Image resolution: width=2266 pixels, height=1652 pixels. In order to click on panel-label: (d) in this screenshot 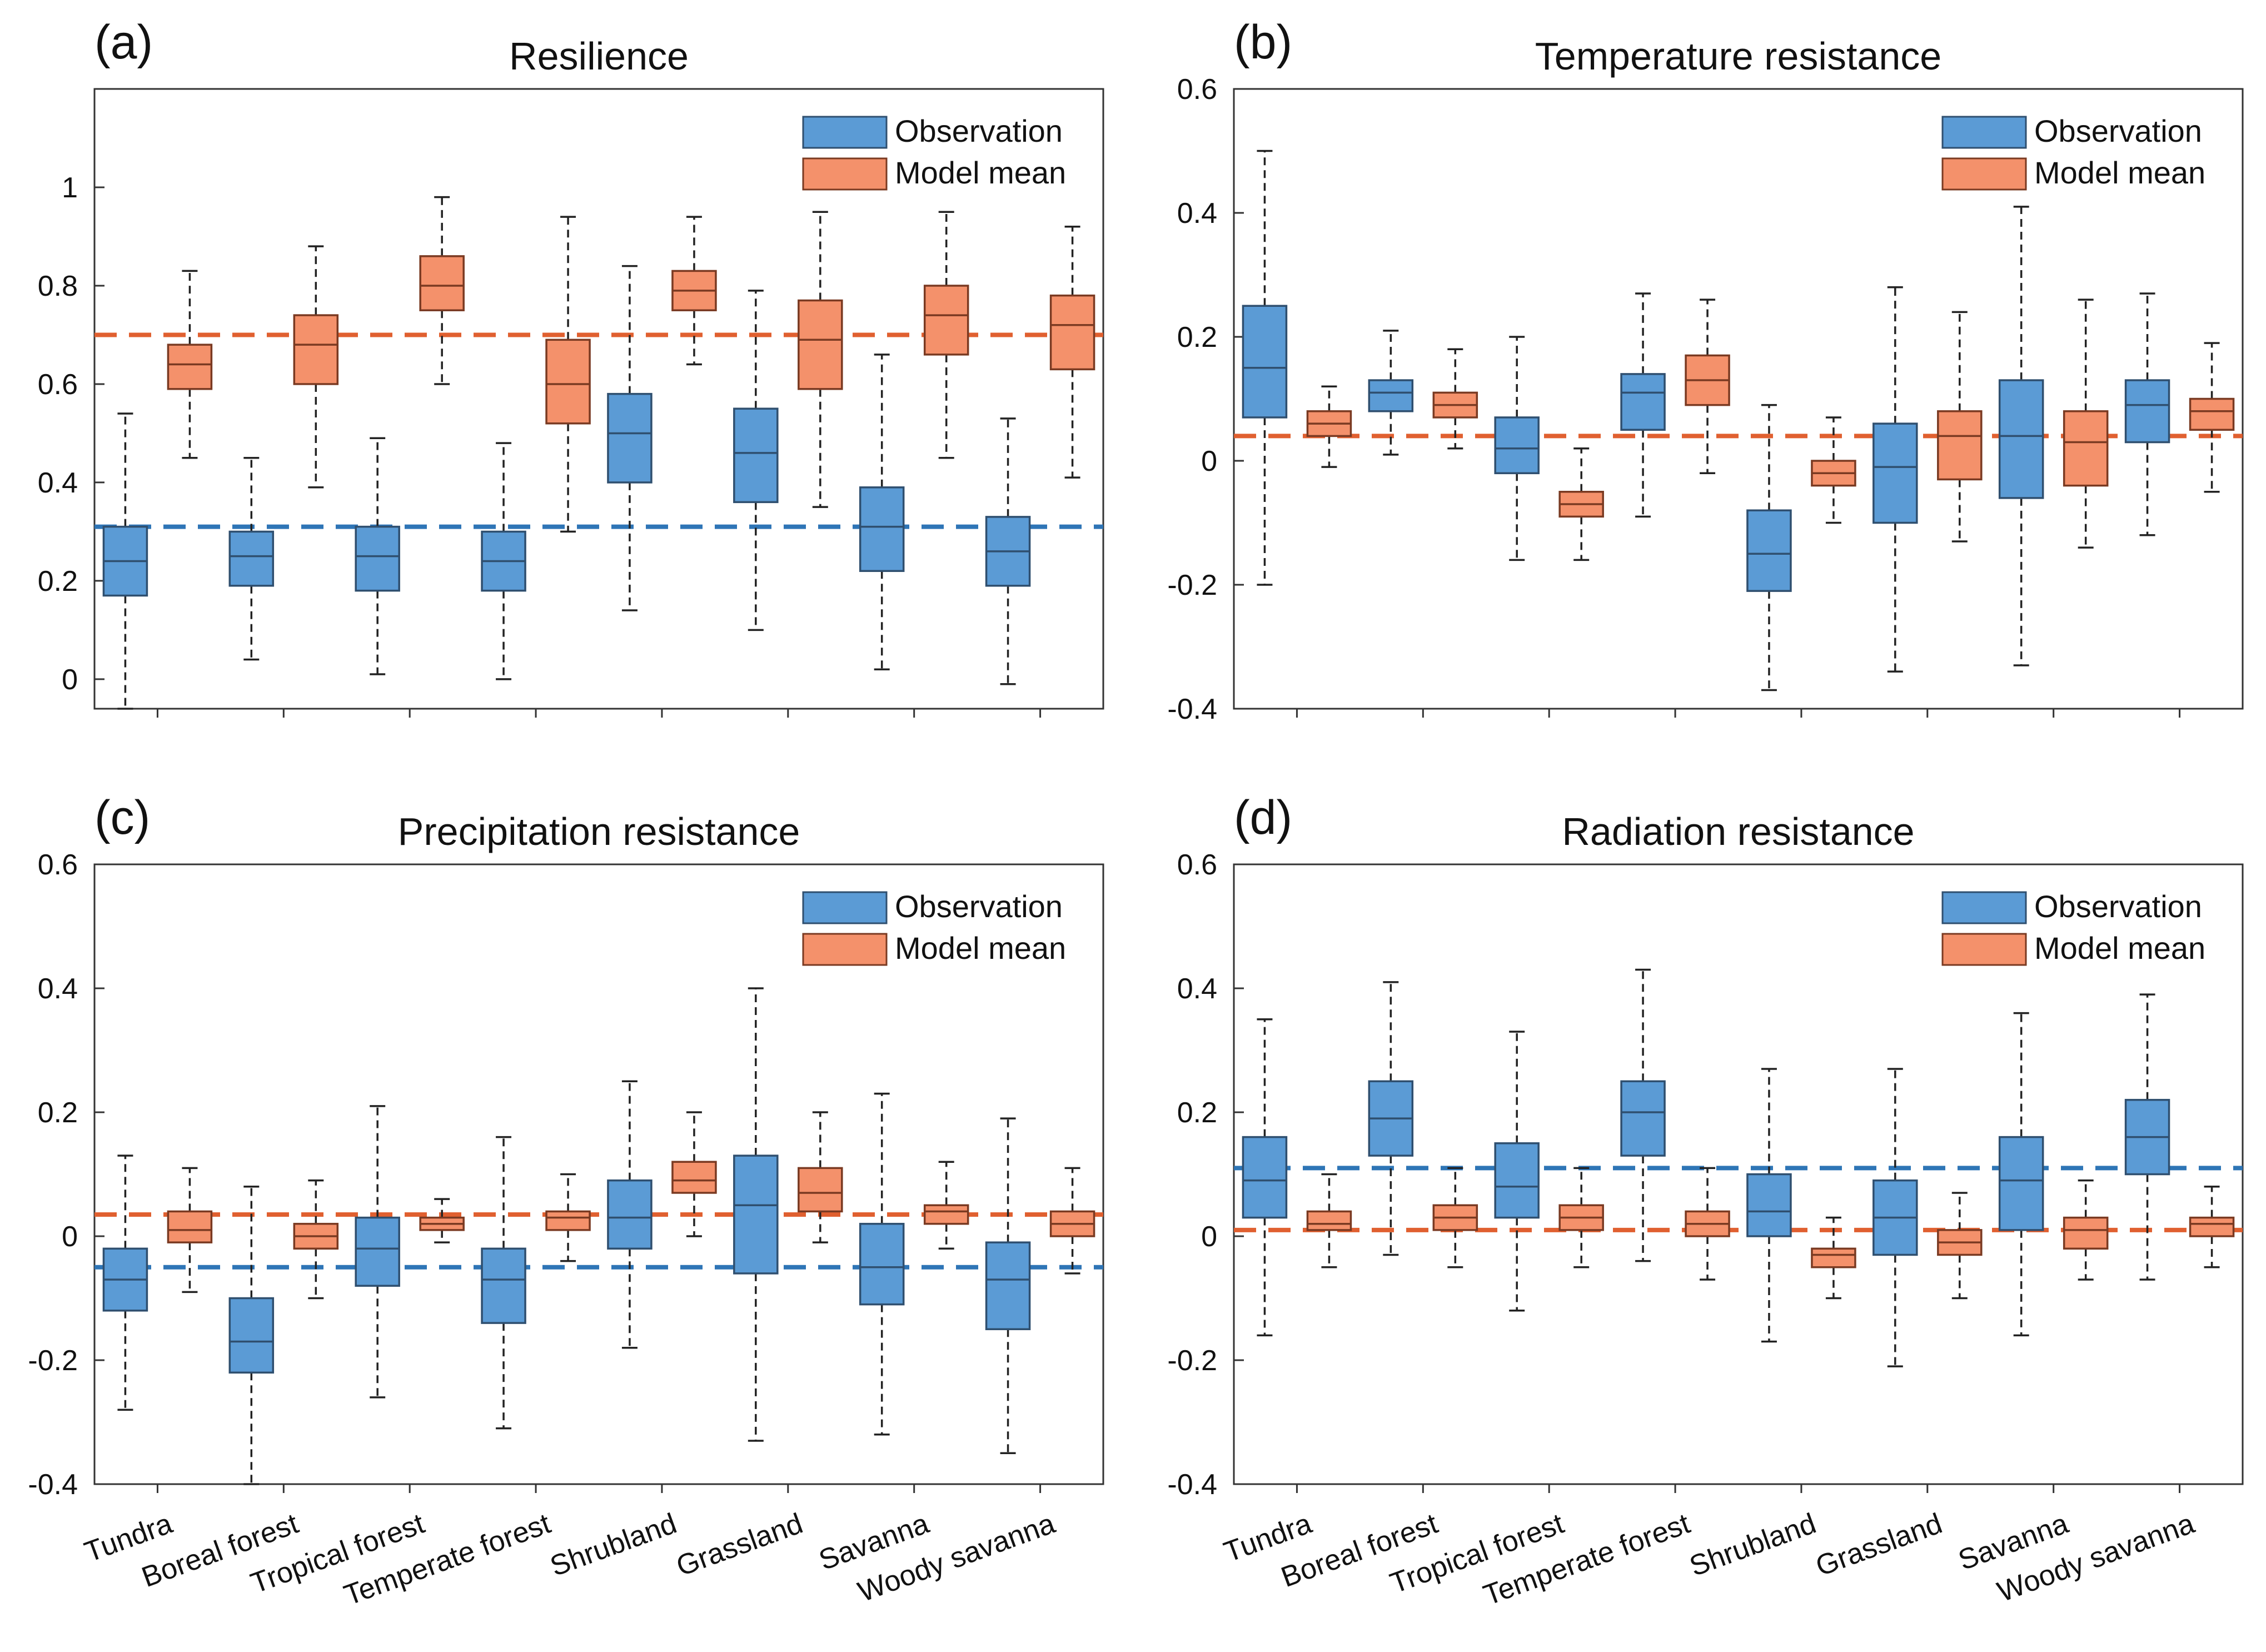, I will do `click(1263, 817)`.